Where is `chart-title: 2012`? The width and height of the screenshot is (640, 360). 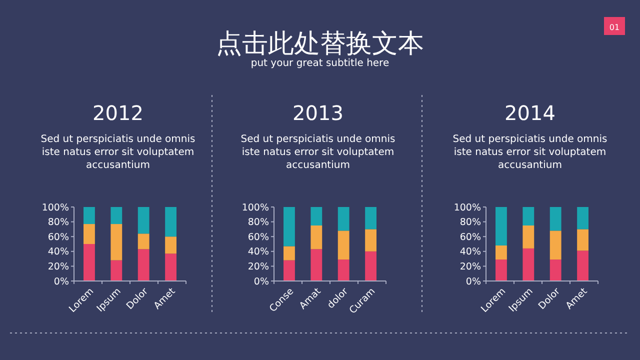
chart-title: 2012 is located at coordinates (118, 113).